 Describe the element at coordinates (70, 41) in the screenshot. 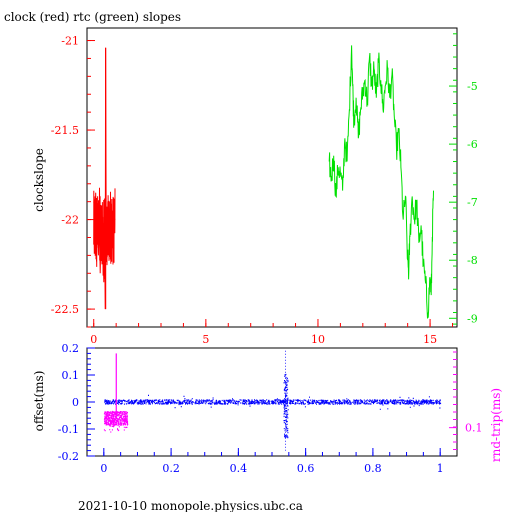

I see `y-left-tick-label: -21` at that location.